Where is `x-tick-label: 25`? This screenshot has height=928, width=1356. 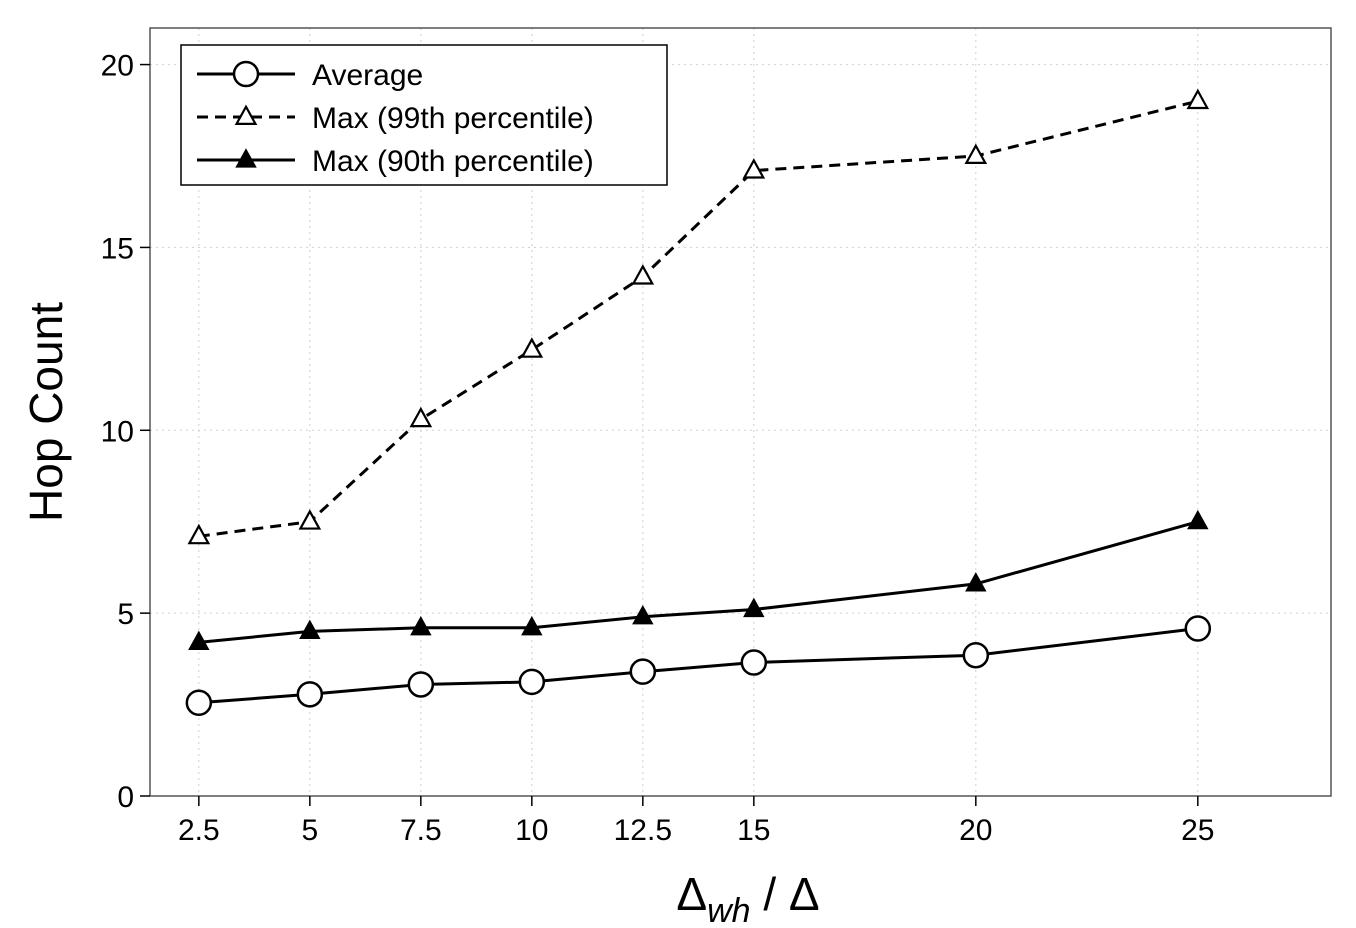
x-tick-label: 25 is located at coordinates (1197, 830).